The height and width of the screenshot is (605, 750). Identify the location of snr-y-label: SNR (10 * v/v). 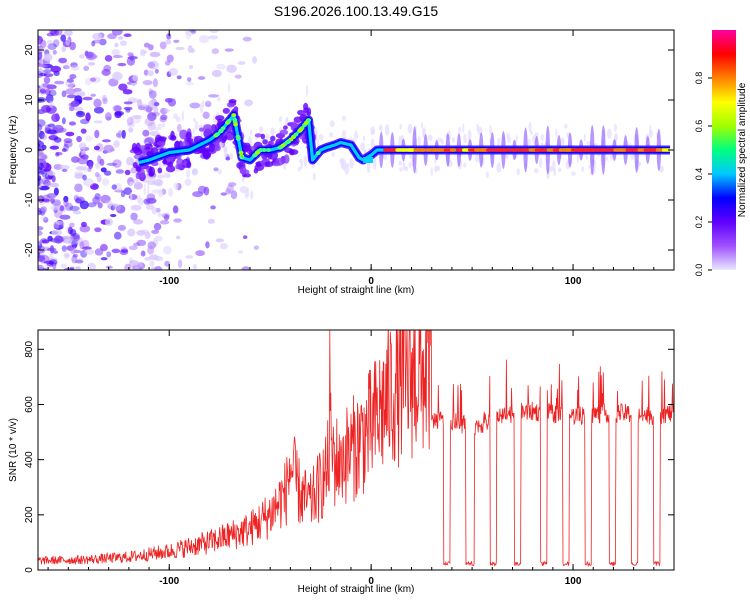
(13, 450).